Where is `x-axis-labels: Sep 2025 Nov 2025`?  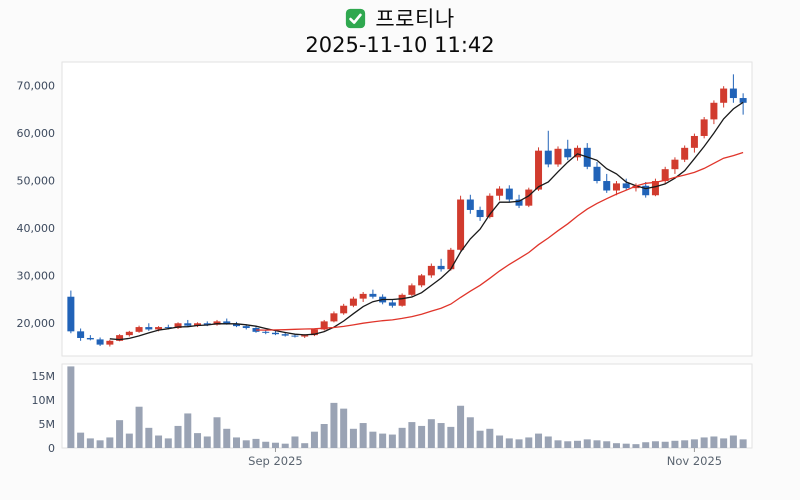 x-axis-labels: Sep 2025 Nov 2025 is located at coordinates (485, 458).